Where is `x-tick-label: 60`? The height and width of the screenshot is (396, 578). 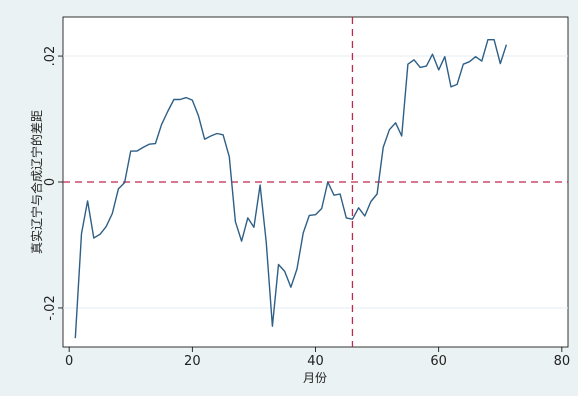 x-tick-label: 60 is located at coordinates (438, 361).